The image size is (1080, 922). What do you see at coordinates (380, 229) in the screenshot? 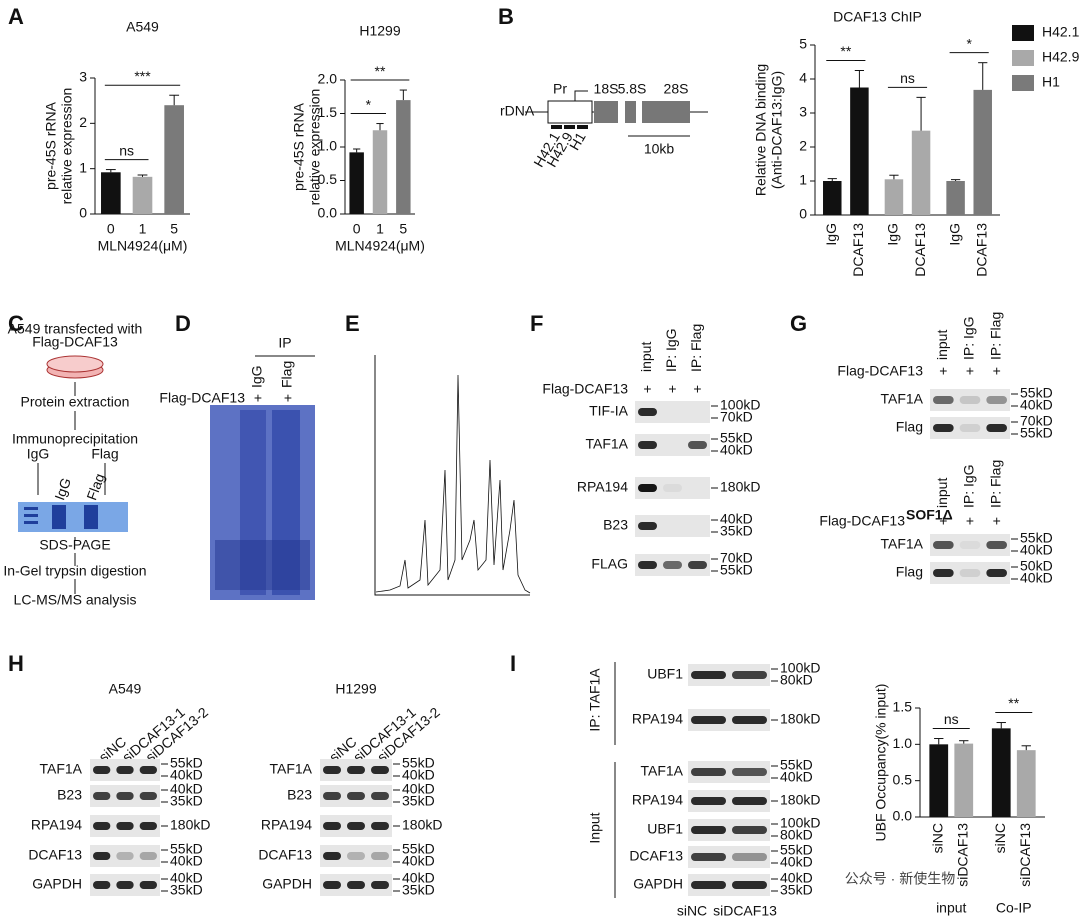
I see `x-tick-label: 1` at bounding box center [380, 229].